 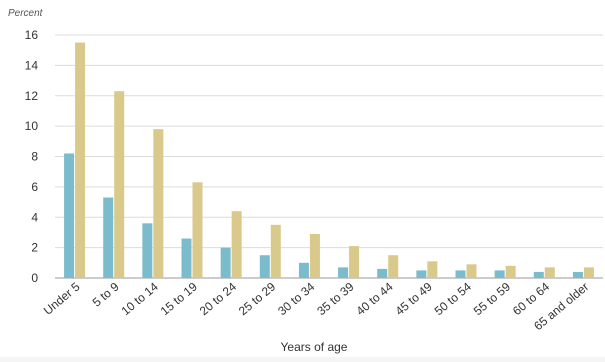 I want to click on x-tick-label: 40 to 44, so click(x=374, y=298).